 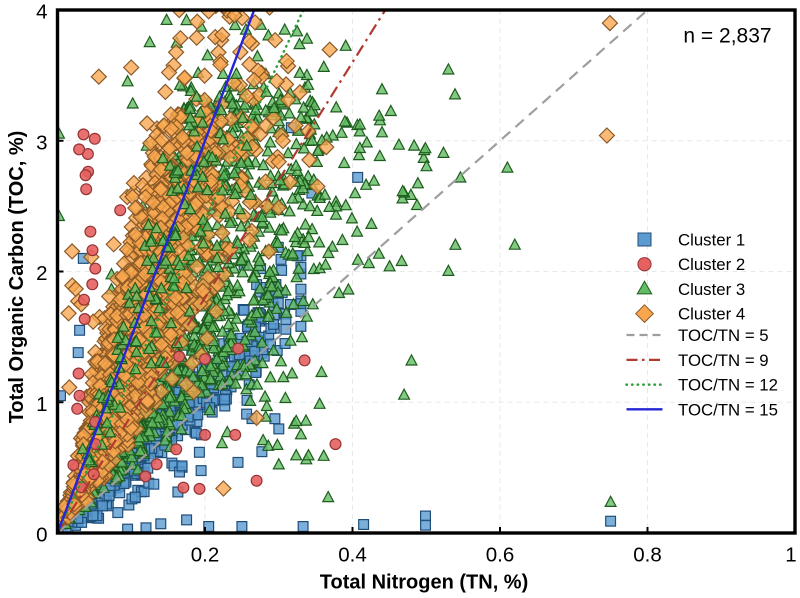 What do you see at coordinates (728, 409) in the screenshot?
I see `svg-text: TOC/TN = 15` at bounding box center [728, 409].